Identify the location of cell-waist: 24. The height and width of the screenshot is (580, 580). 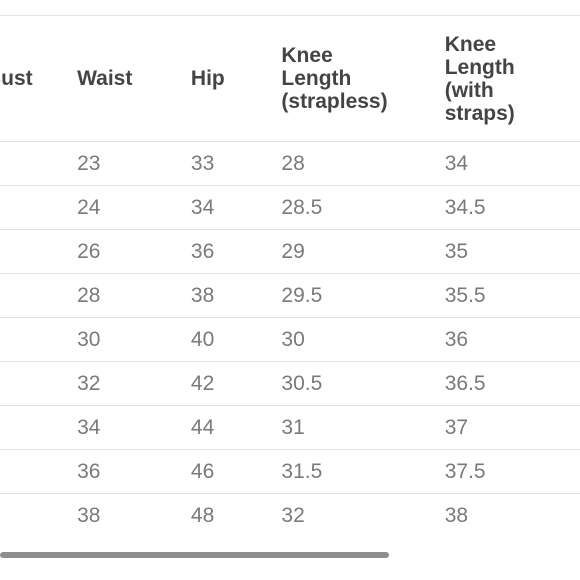
(134, 207).